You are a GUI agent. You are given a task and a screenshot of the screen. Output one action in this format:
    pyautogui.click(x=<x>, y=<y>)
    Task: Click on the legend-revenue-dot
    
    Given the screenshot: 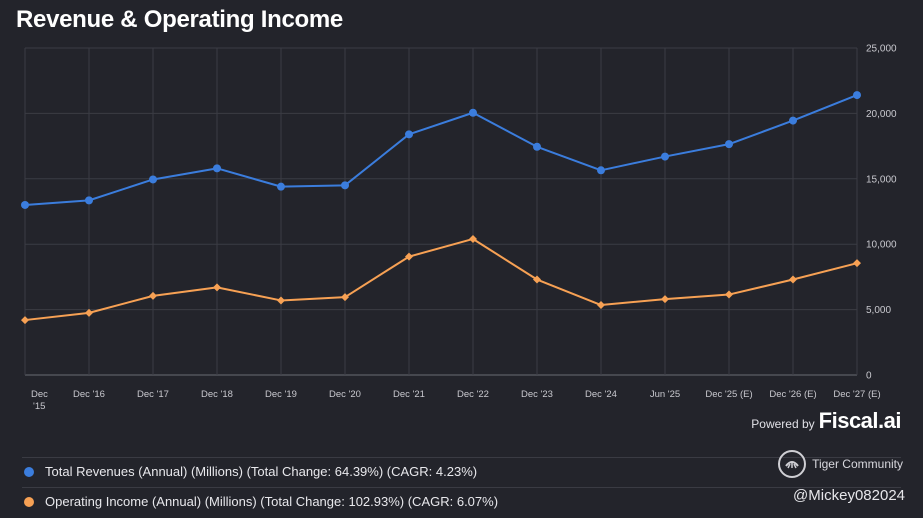 What is the action you would take?
    pyautogui.click(x=29, y=471)
    